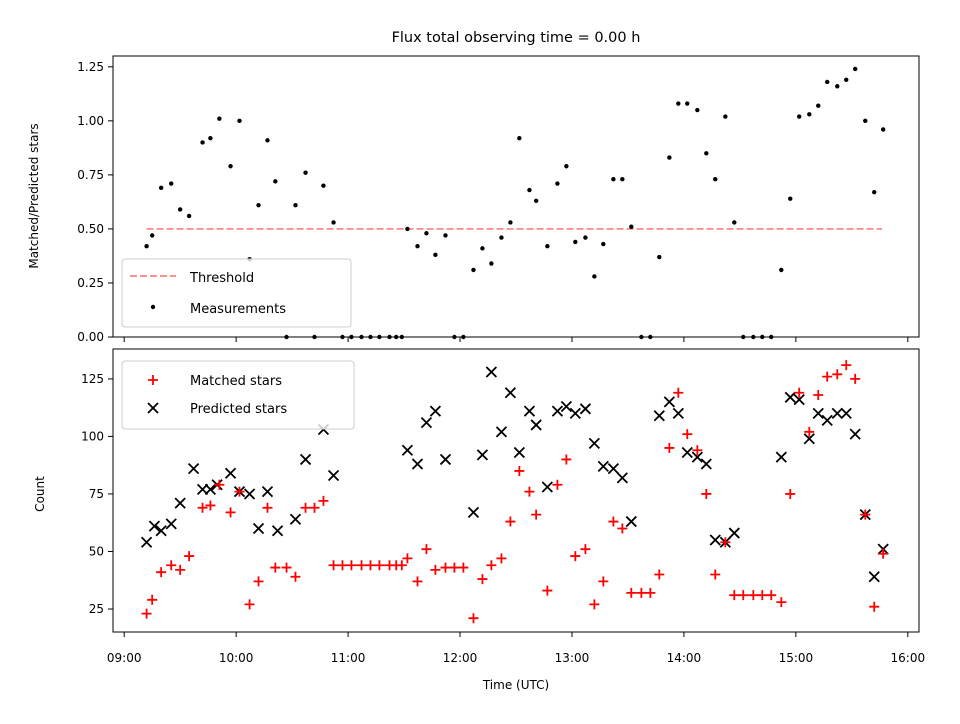 Image resolution: width=960 pixels, height=724 pixels. Describe the element at coordinates (96, 551) in the screenshot. I see `bottom-y-tick-label: 50` at that location.